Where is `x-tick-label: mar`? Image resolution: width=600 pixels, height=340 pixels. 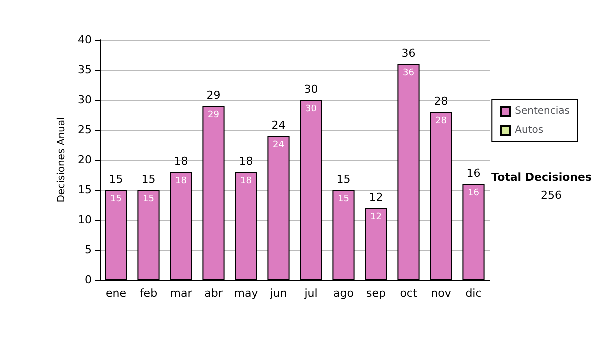
x-tick-label: mar is located at coordinates (181, 293).